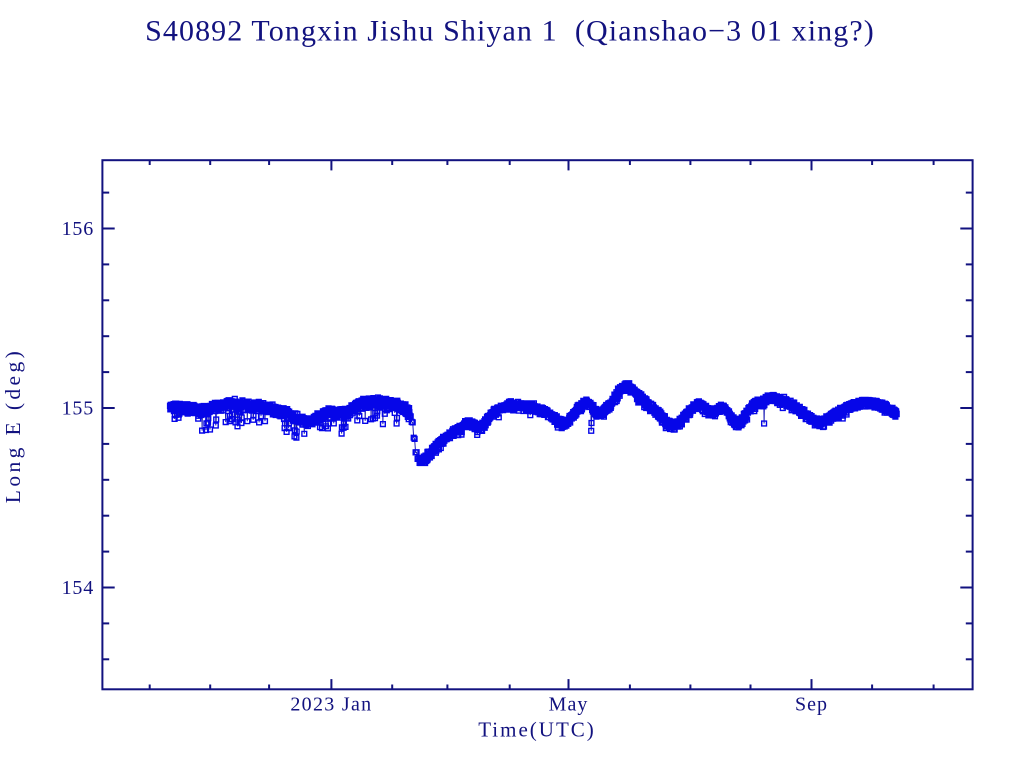  Describe the element at coordinates (78, 409) in the screenshot. I see `svg-text: 155` at that location.